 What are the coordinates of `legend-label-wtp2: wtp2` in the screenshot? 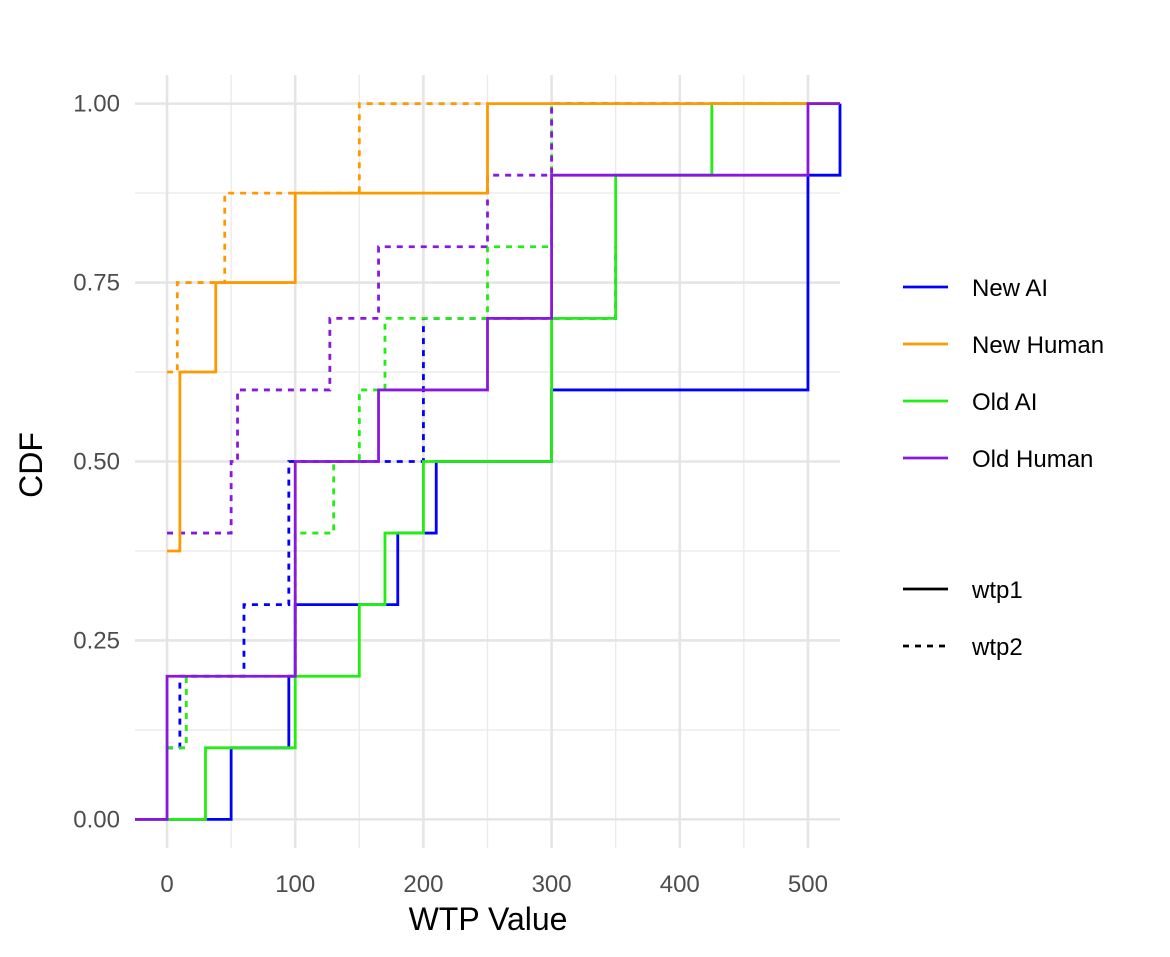 It's located at (997, 647).